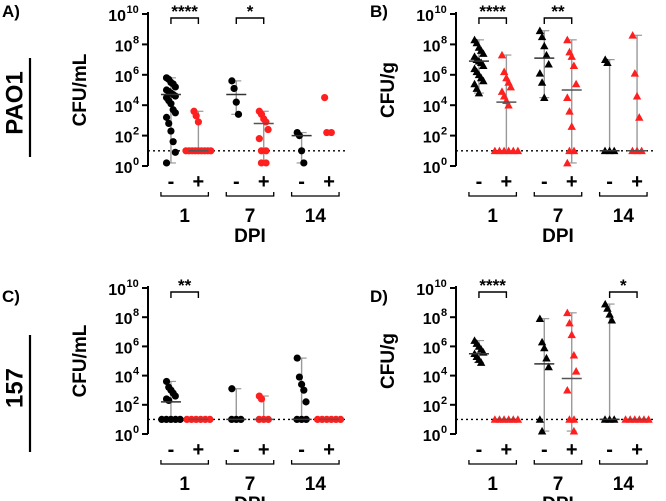  What do you see at coordinates (14, 103) in the screenshot?
I see `row-label-pao1: PAO1` at bounding box center [14, 103].